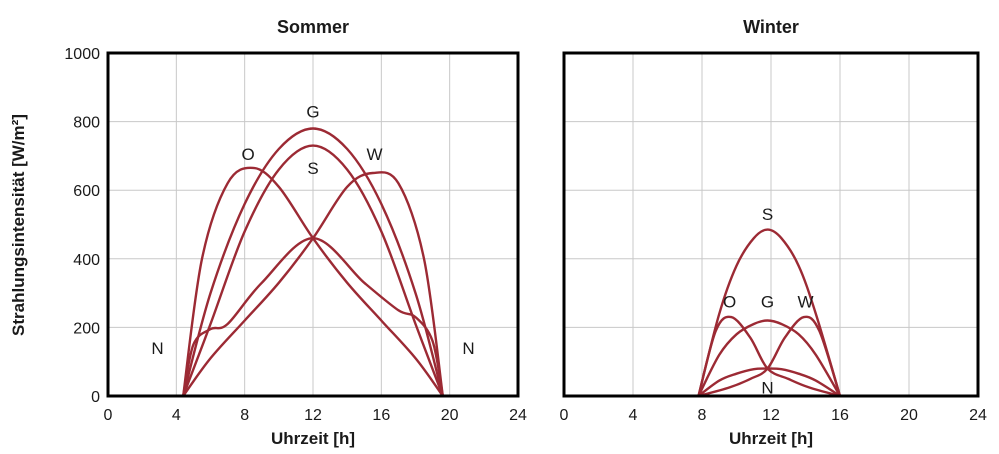  I want to click on chart-title: Sommer, so click(313, 27).